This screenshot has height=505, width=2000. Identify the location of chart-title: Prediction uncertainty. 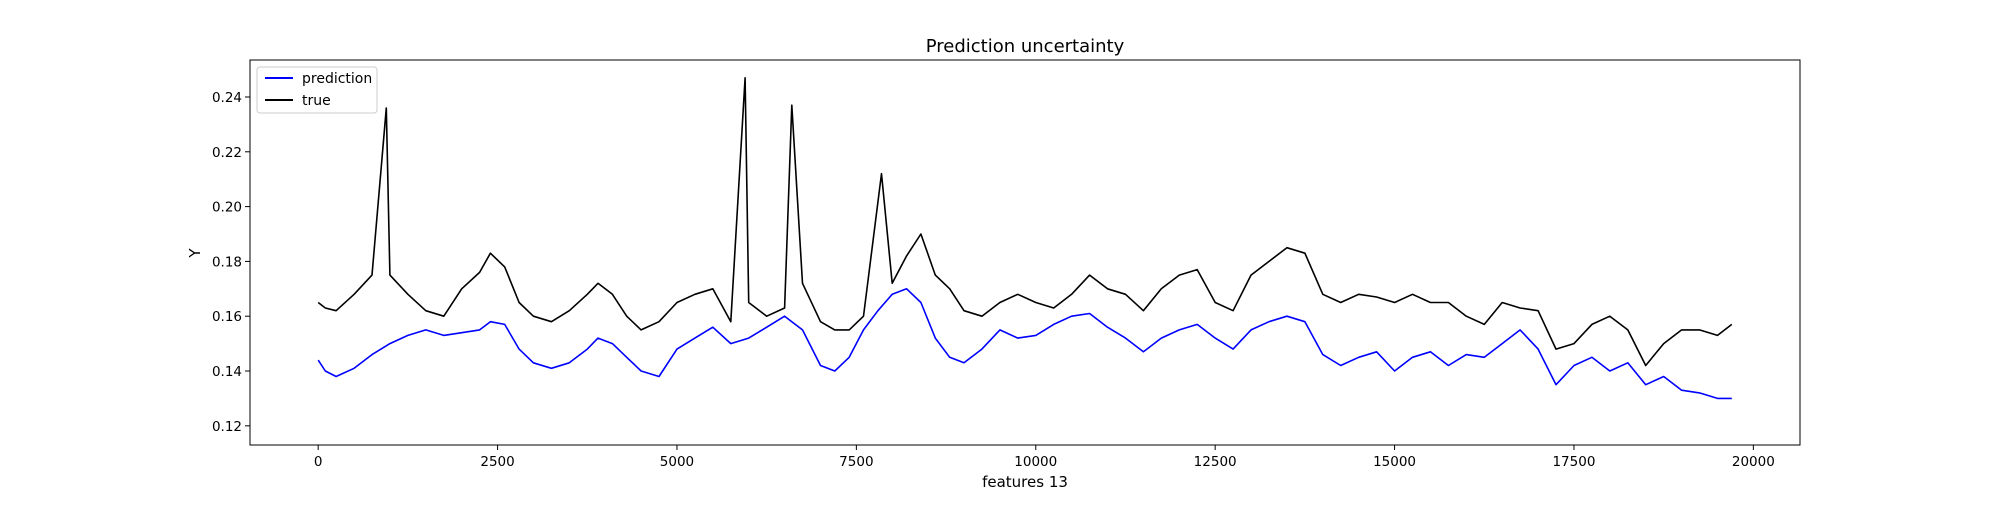
(1025, 46).